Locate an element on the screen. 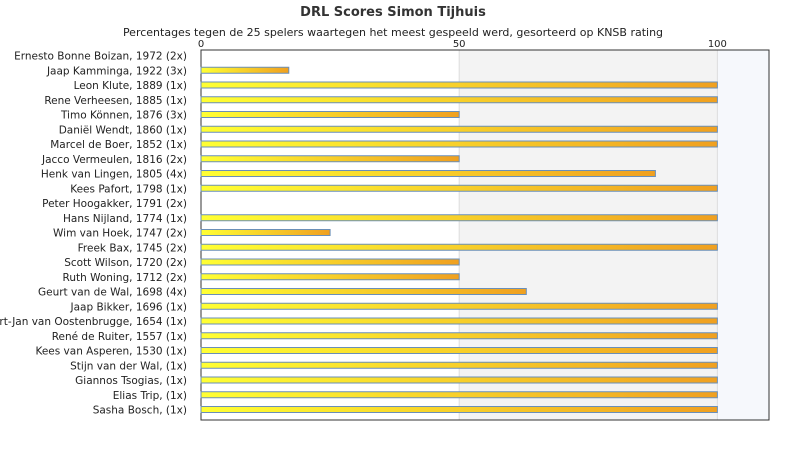  category-label: Stijn van der Wal, (1x) is located at coordinates (128, 366).